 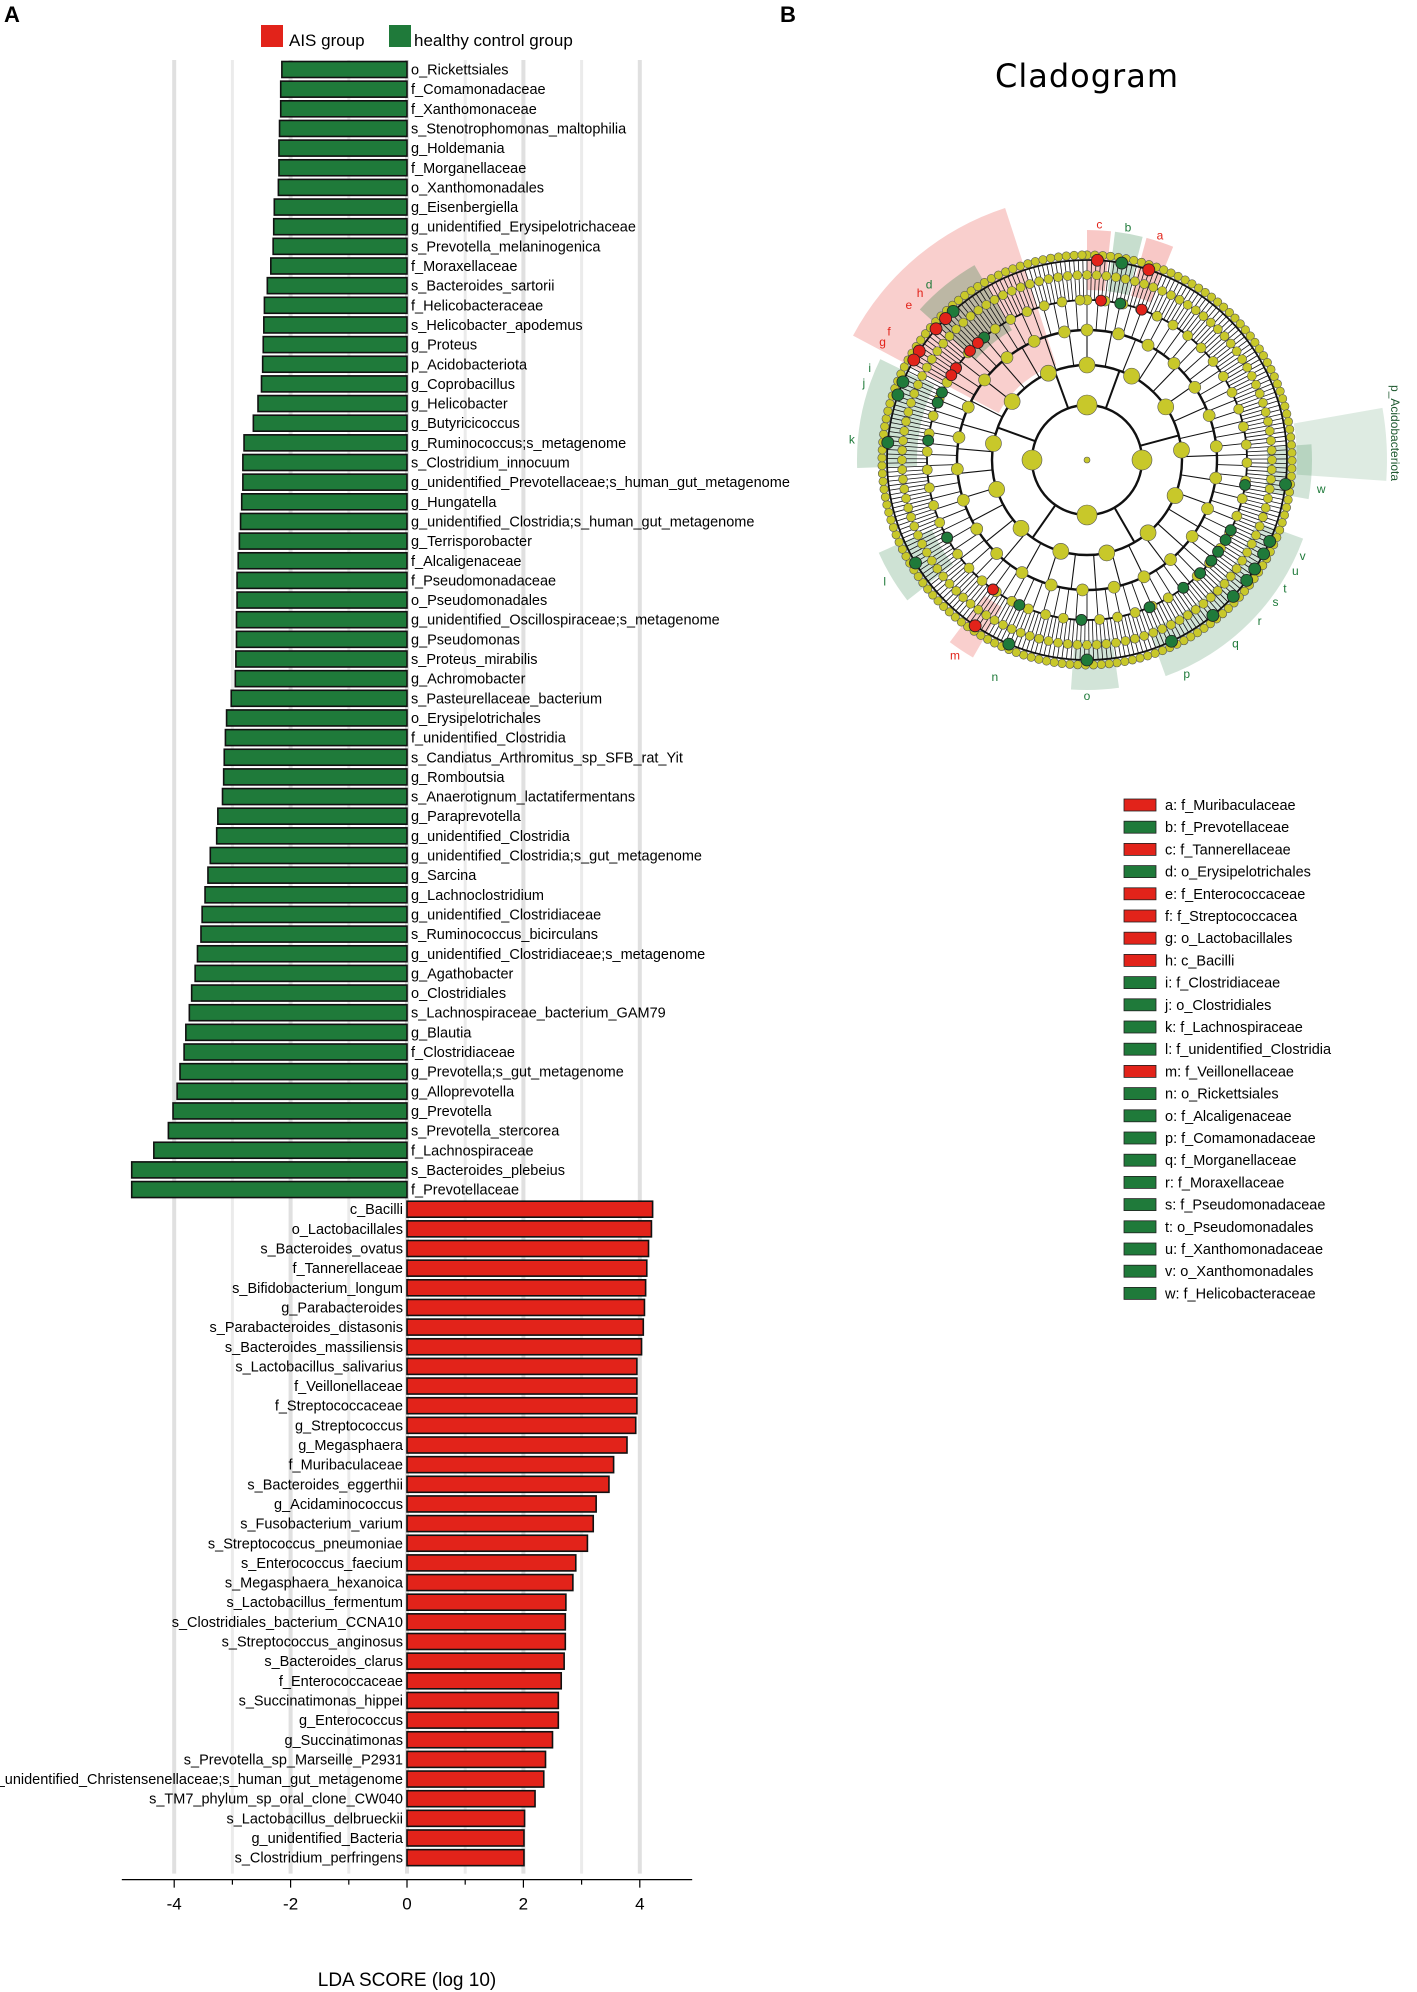 What do you see at coordinates (1013, 375) in the screenshot?
I see `branch-inner` at bounding box center [1013, 375].